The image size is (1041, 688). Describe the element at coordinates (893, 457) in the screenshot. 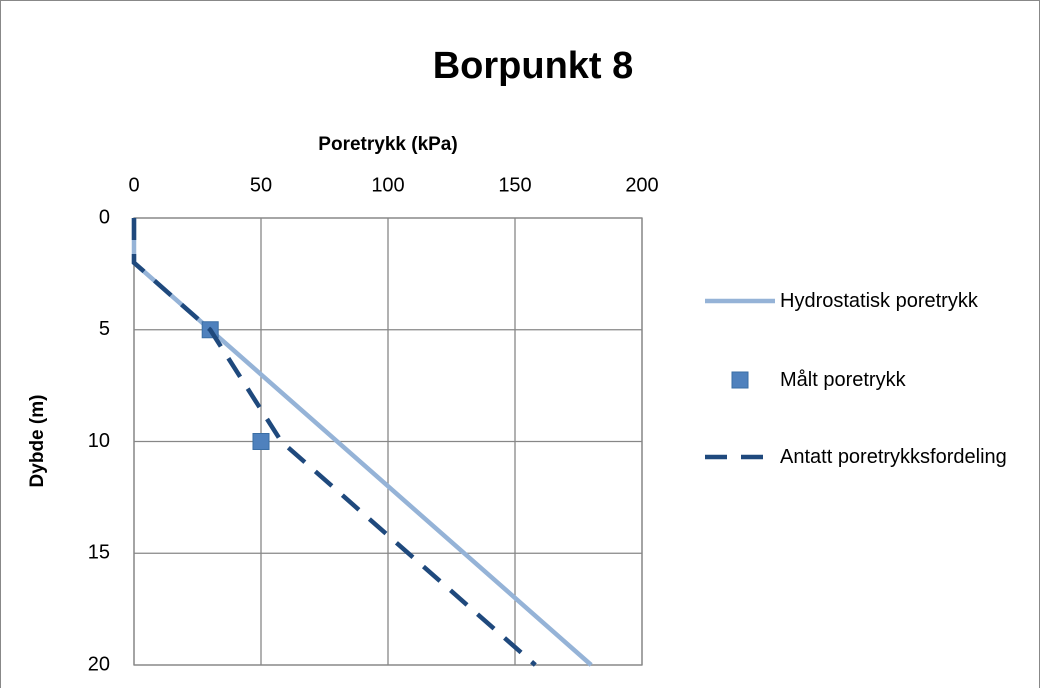

I see `legend-label: Antatt poretrykksfordeling` at that location.